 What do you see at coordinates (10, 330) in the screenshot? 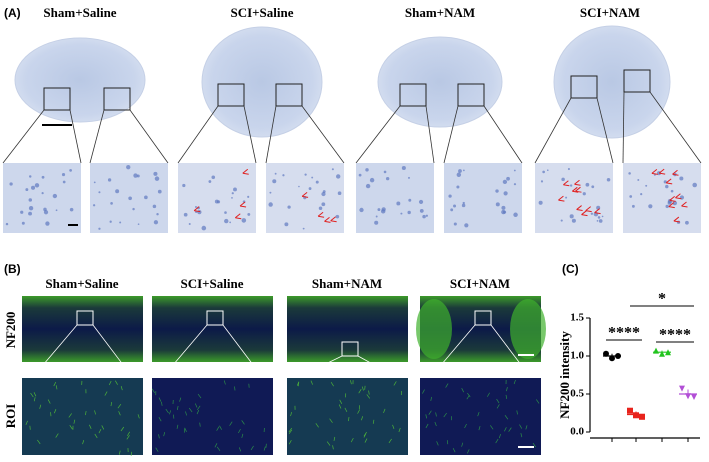
I see `row-label: NF200` at bounding box center [10, 330].